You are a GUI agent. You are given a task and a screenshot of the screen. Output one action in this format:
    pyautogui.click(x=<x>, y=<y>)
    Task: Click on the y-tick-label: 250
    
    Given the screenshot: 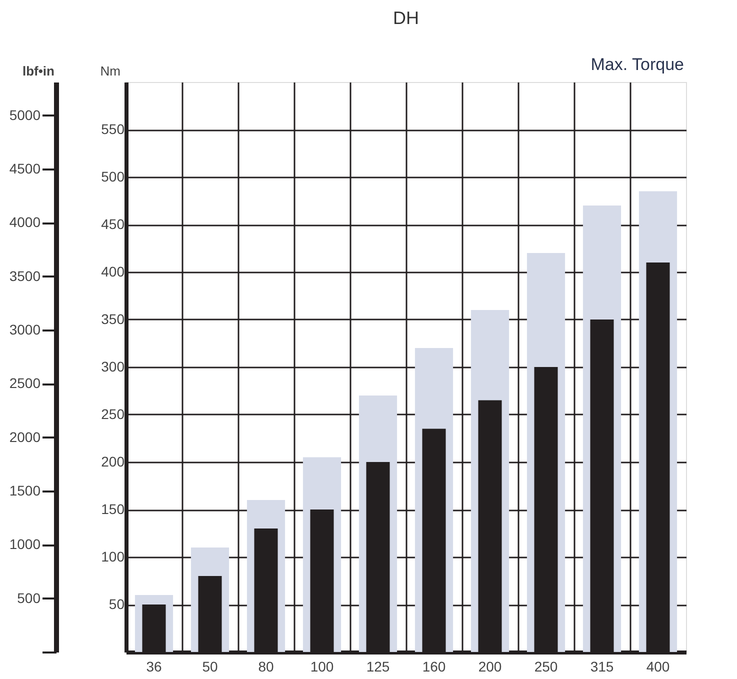 What is the action you would take?
    pyautogui.click(x=113, y=414)
    